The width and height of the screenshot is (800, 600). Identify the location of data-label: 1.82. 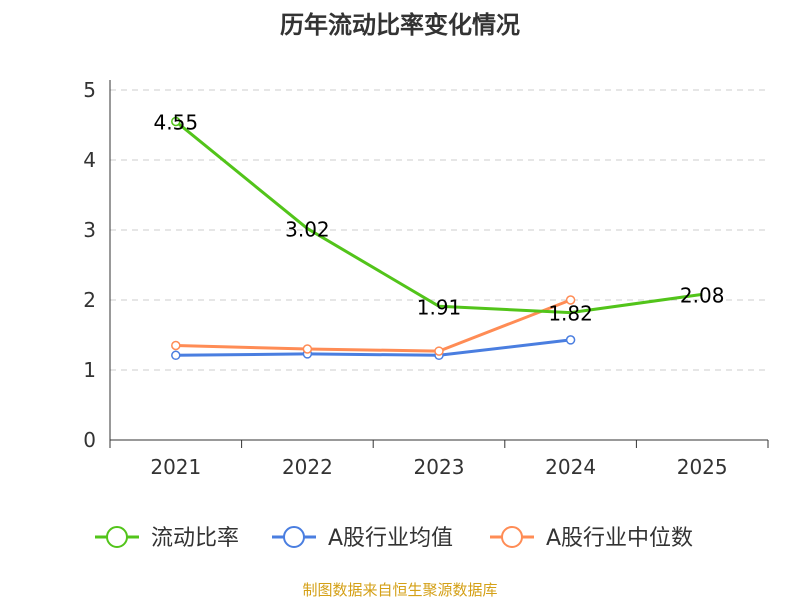
(570, 314).